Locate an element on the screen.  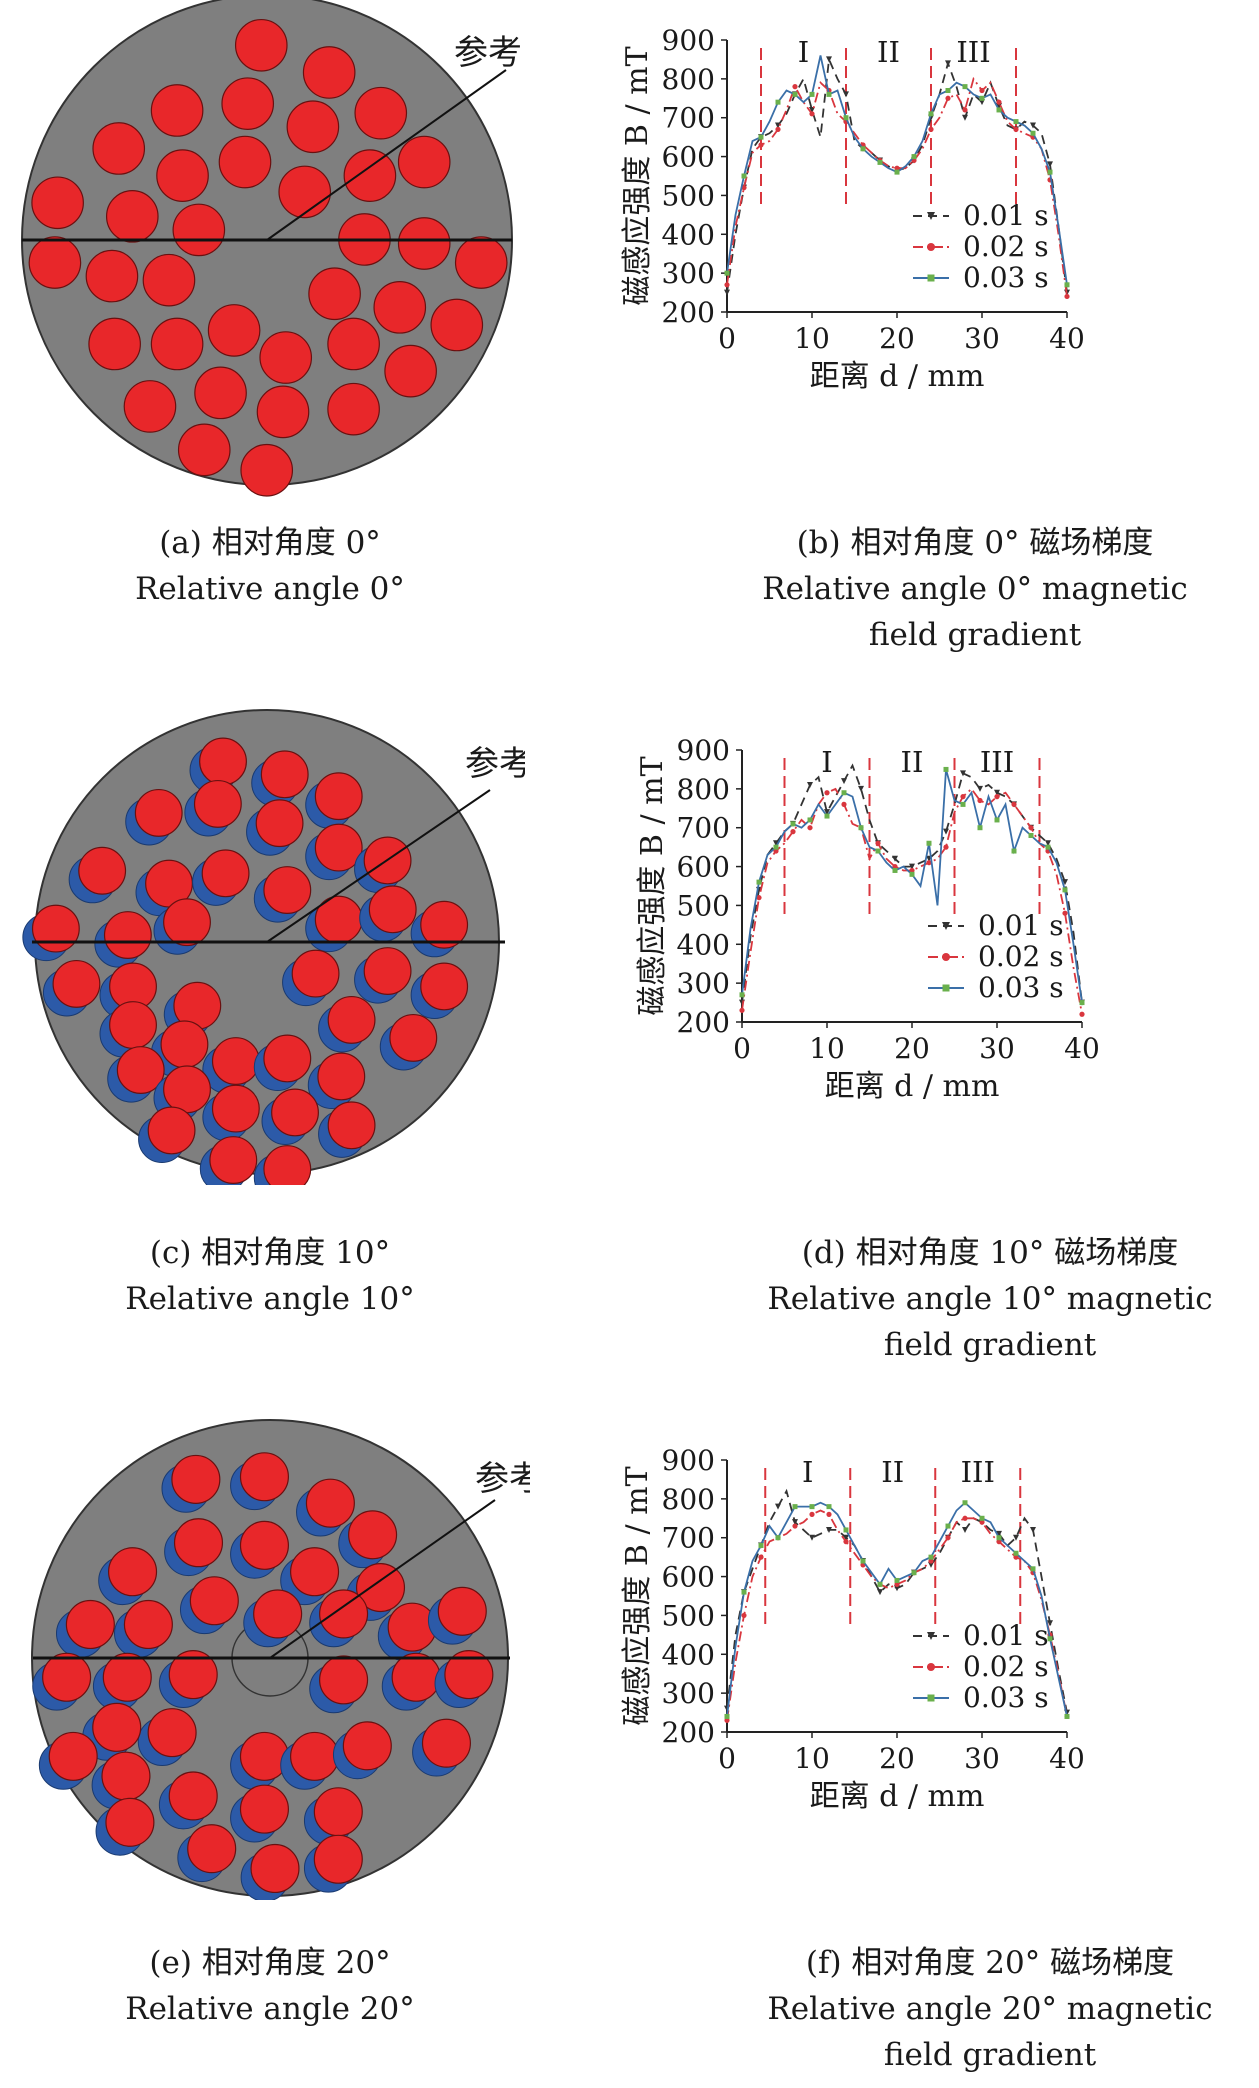
caption-zh: (f) 相对角度 20° 磁场梯度 is located at coordinates (990, 1963).